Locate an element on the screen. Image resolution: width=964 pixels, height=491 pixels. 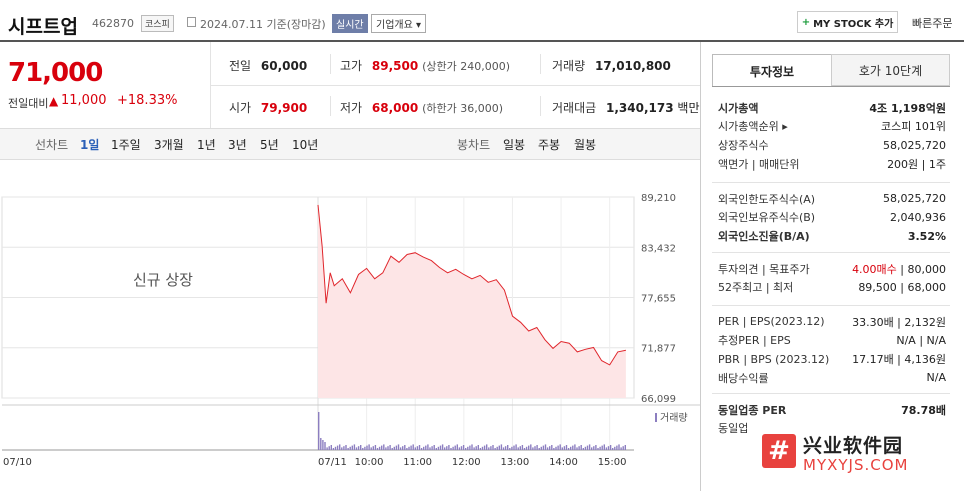
y-tick-label: 89,210 is located at coordinates (658, 198).